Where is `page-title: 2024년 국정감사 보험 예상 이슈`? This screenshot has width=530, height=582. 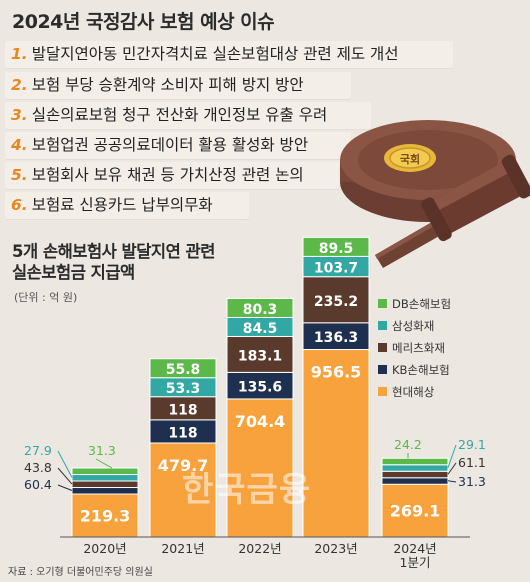
page-title: 2024년 국정감사 보험 예상 이슈 is located at coordinates (143, 22).